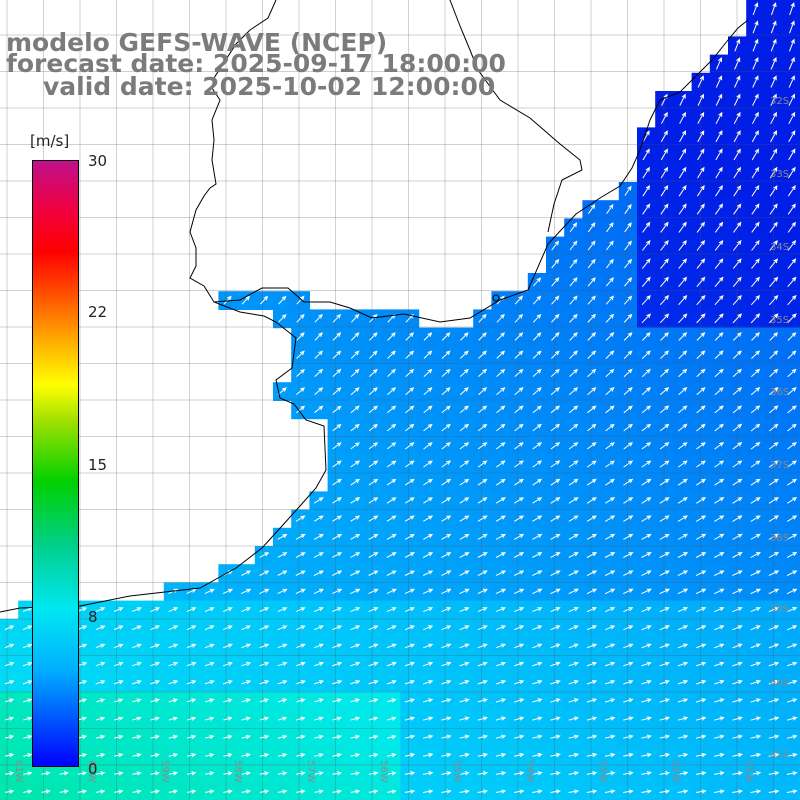 The width and height of the screenshot is (800, 800). What do you see at coordinates (779, 392) in the screenshot?
I see `lat-label: 36S` at bounding box center [779, 392].